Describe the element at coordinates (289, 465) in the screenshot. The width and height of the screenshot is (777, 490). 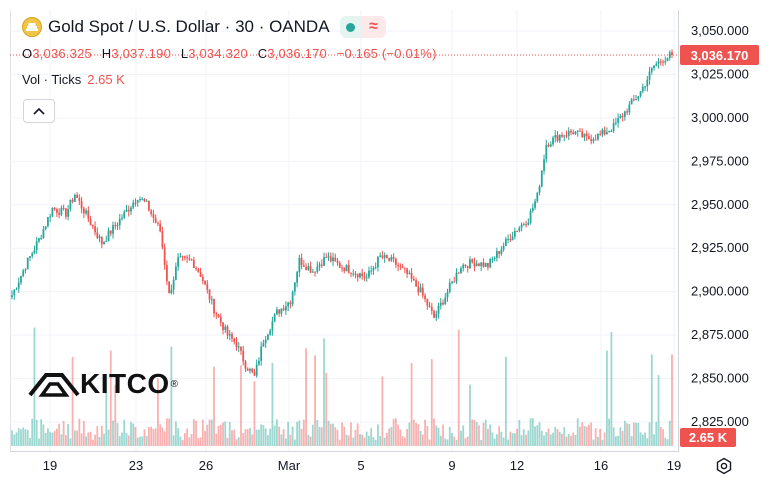
I see `x-tick-label: Mar` at that location.